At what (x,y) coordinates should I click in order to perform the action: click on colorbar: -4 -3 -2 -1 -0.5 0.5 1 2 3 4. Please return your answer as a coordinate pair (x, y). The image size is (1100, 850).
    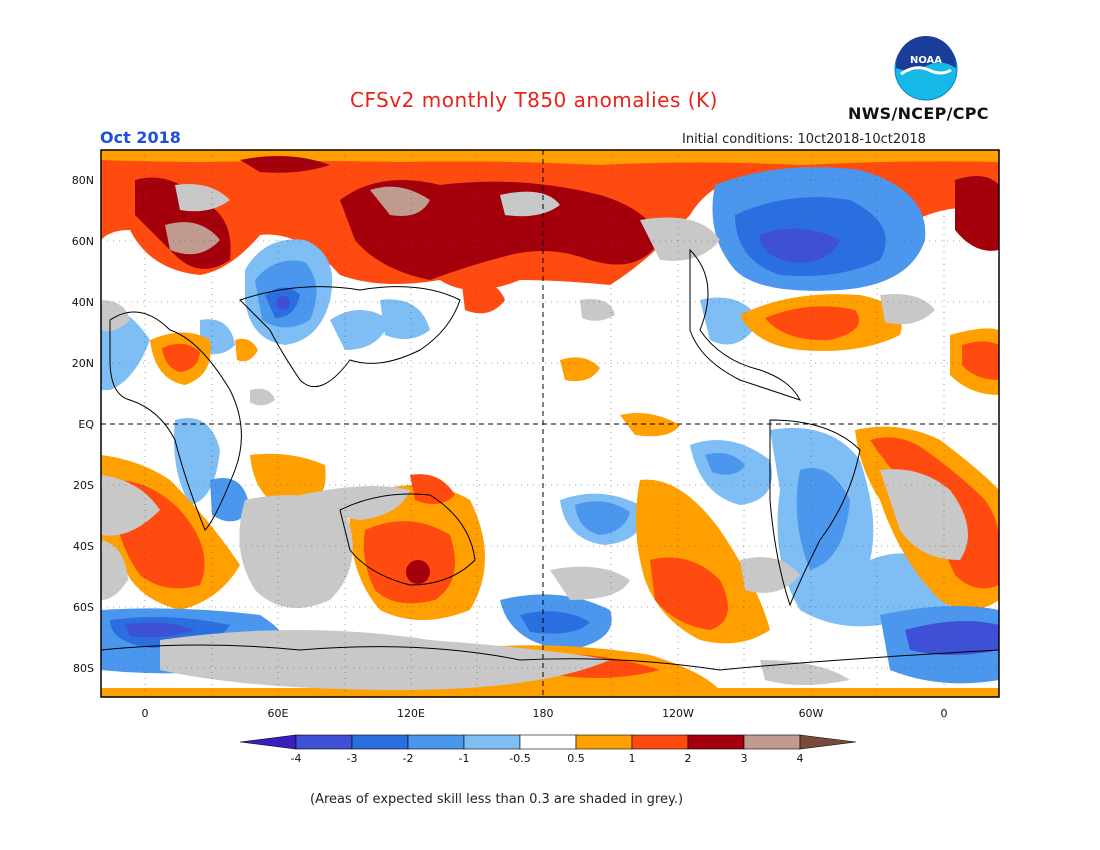
    Looking at the image, I should click on (548, 749).